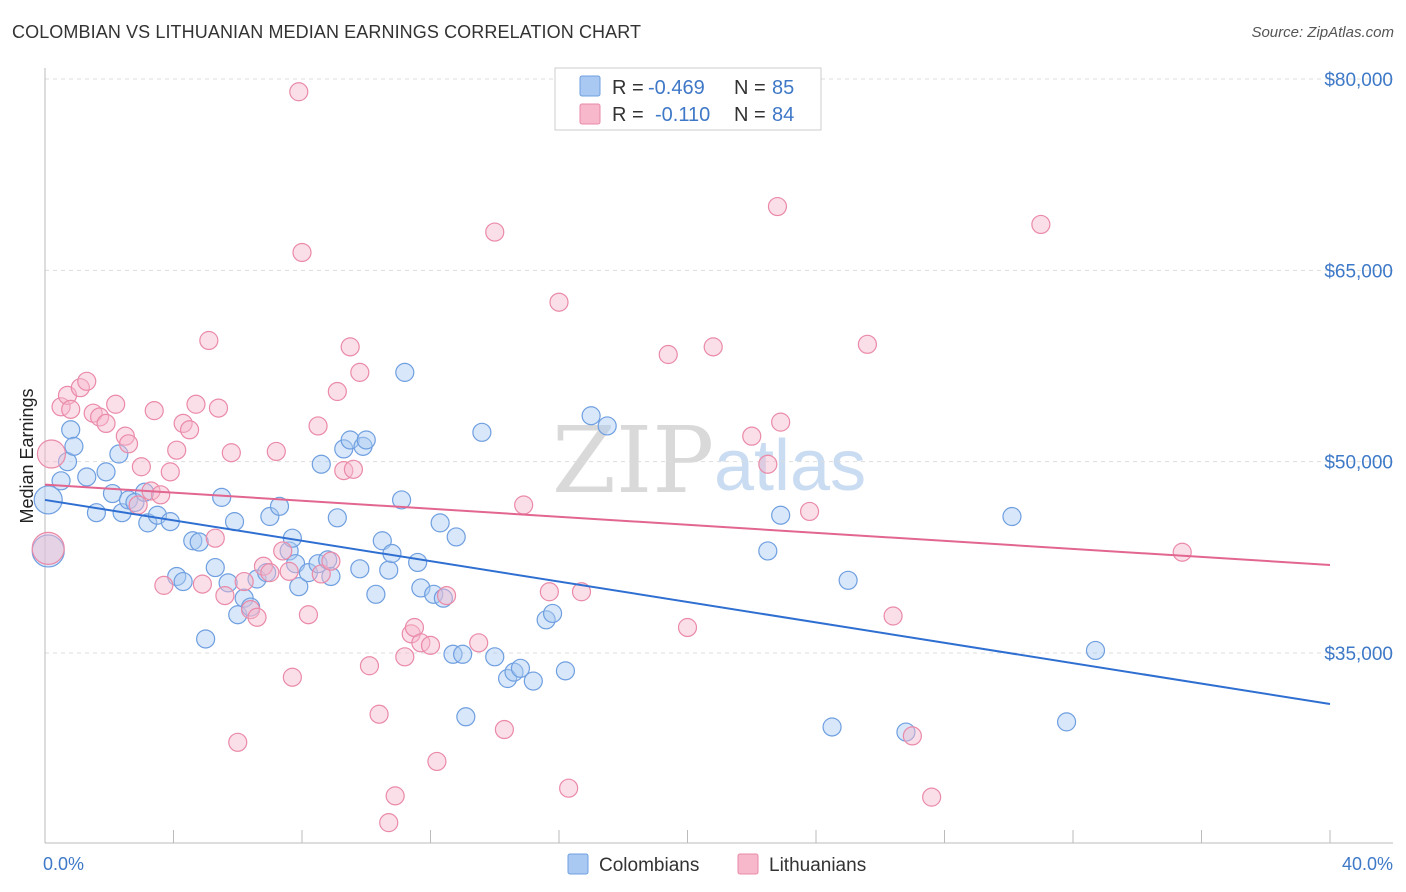 This screenshot has height=892, width=1406. I want to click on legend-n-value: 84, so click(783, 115).